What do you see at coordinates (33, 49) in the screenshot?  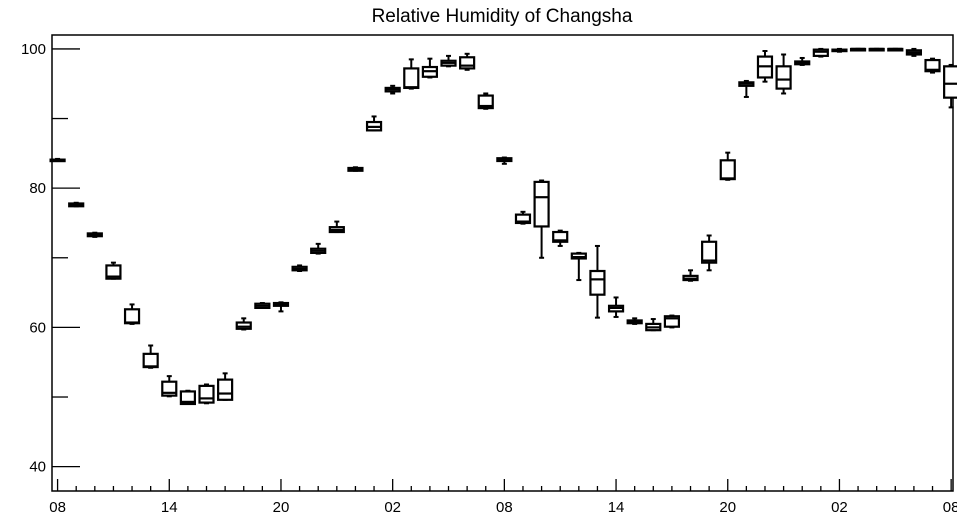 I see `y-tick-label: 100` at bounding box center [33, 49].